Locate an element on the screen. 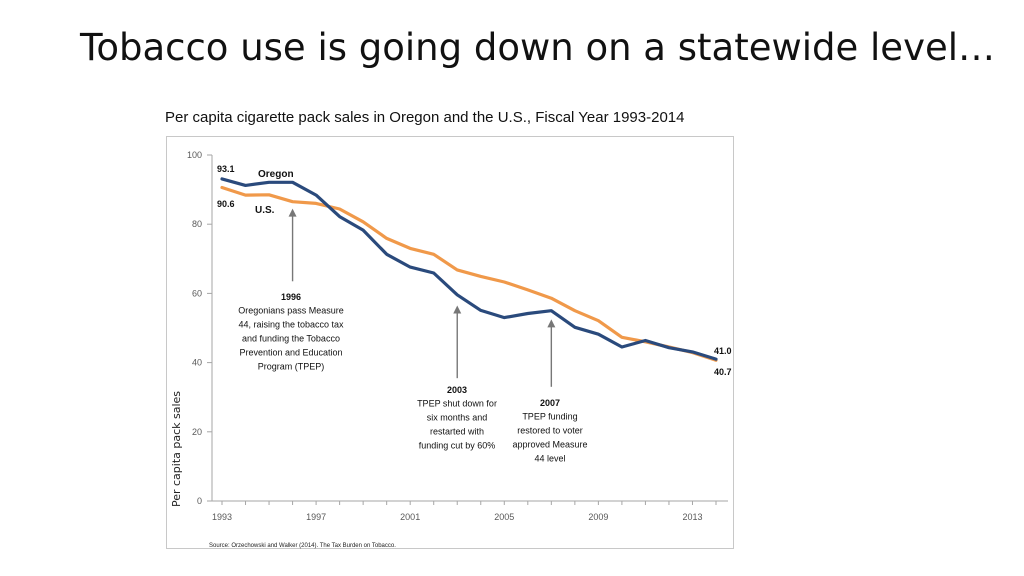  annotation-year-1996: 1996 is located at coordinates (291, 297).